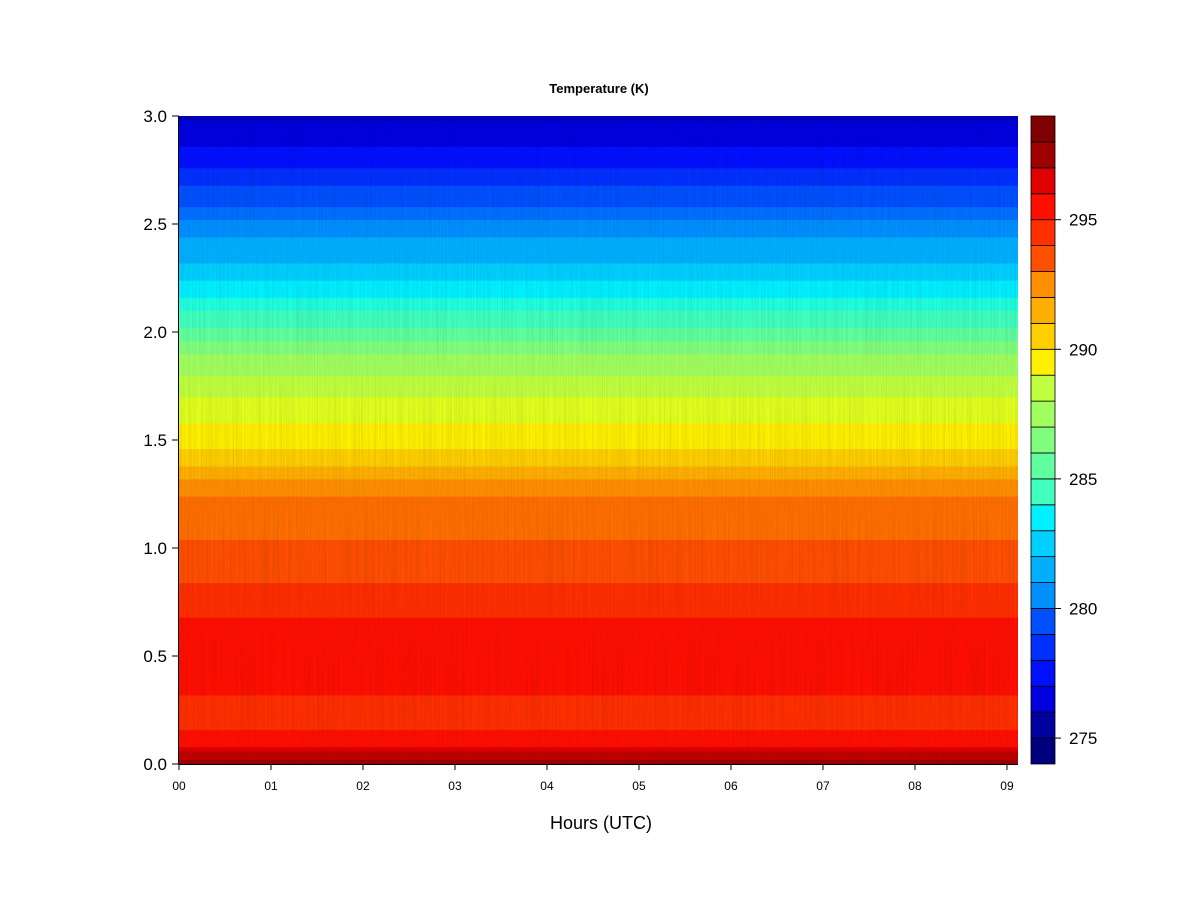  Describe the element at coordinates (155, 332) in the screenshot. I see `y-tick-label: 2.0` at that location.